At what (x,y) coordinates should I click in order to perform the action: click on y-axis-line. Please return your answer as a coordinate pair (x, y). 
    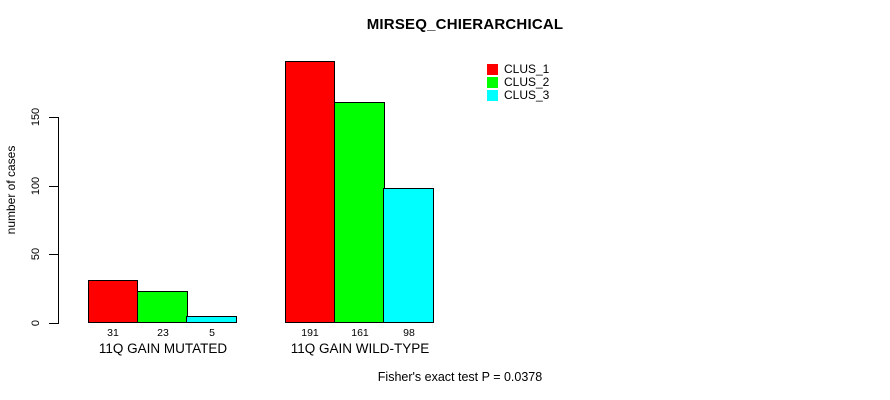
    Looking at the image, I should click on (58, 220).